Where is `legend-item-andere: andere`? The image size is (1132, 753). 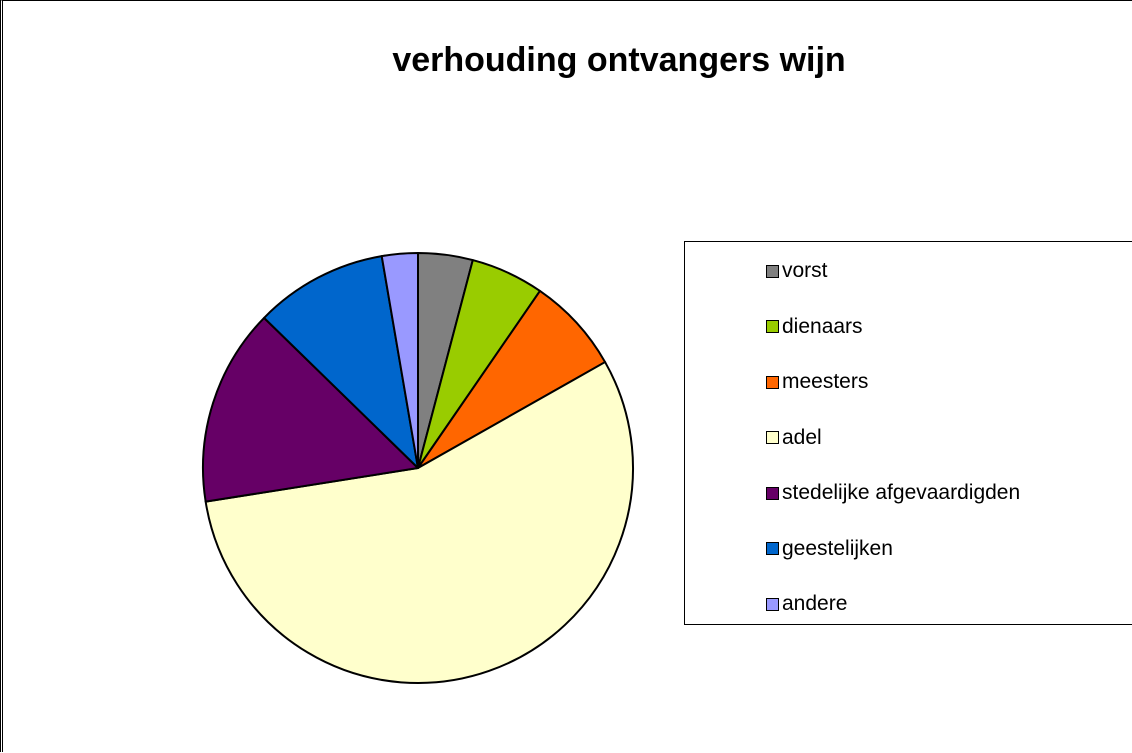 legend-item-andere: andere is located at coordinates (806, 604).